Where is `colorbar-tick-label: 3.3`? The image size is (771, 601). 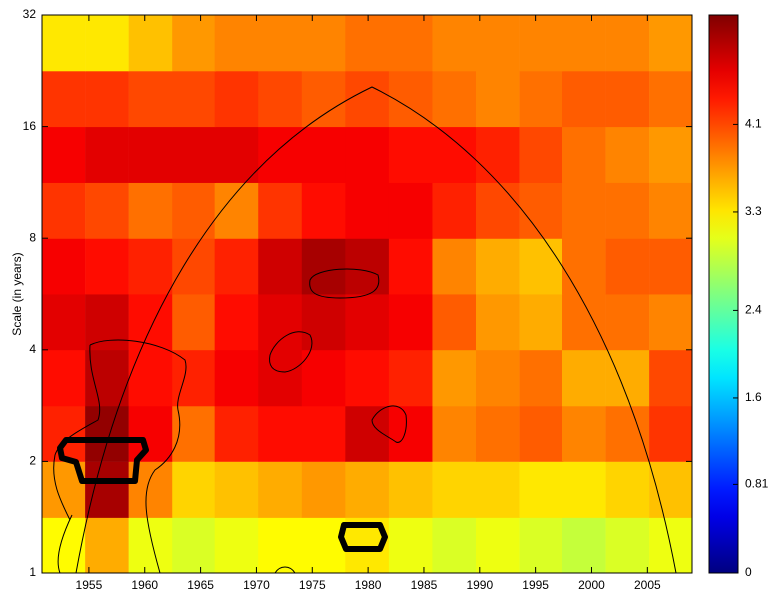
colorbar-tick-label: 3.3 is located at coordinates (753, 211).